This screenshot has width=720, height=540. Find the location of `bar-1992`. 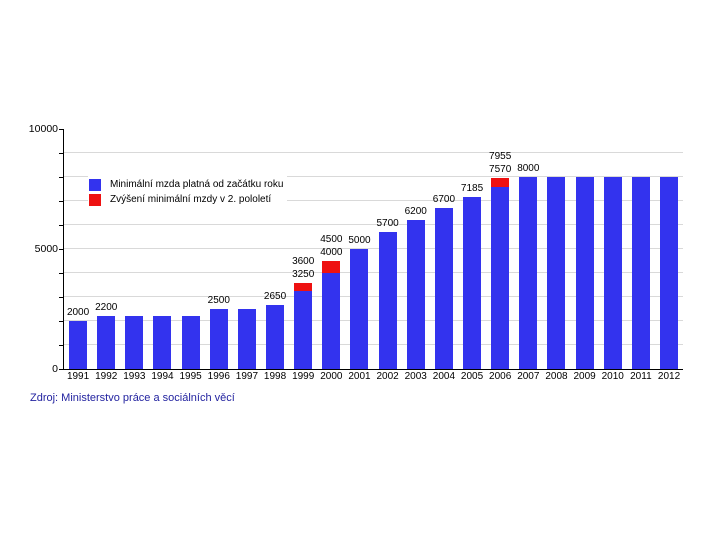

bar-1992 is located at coordinates (106, 342).